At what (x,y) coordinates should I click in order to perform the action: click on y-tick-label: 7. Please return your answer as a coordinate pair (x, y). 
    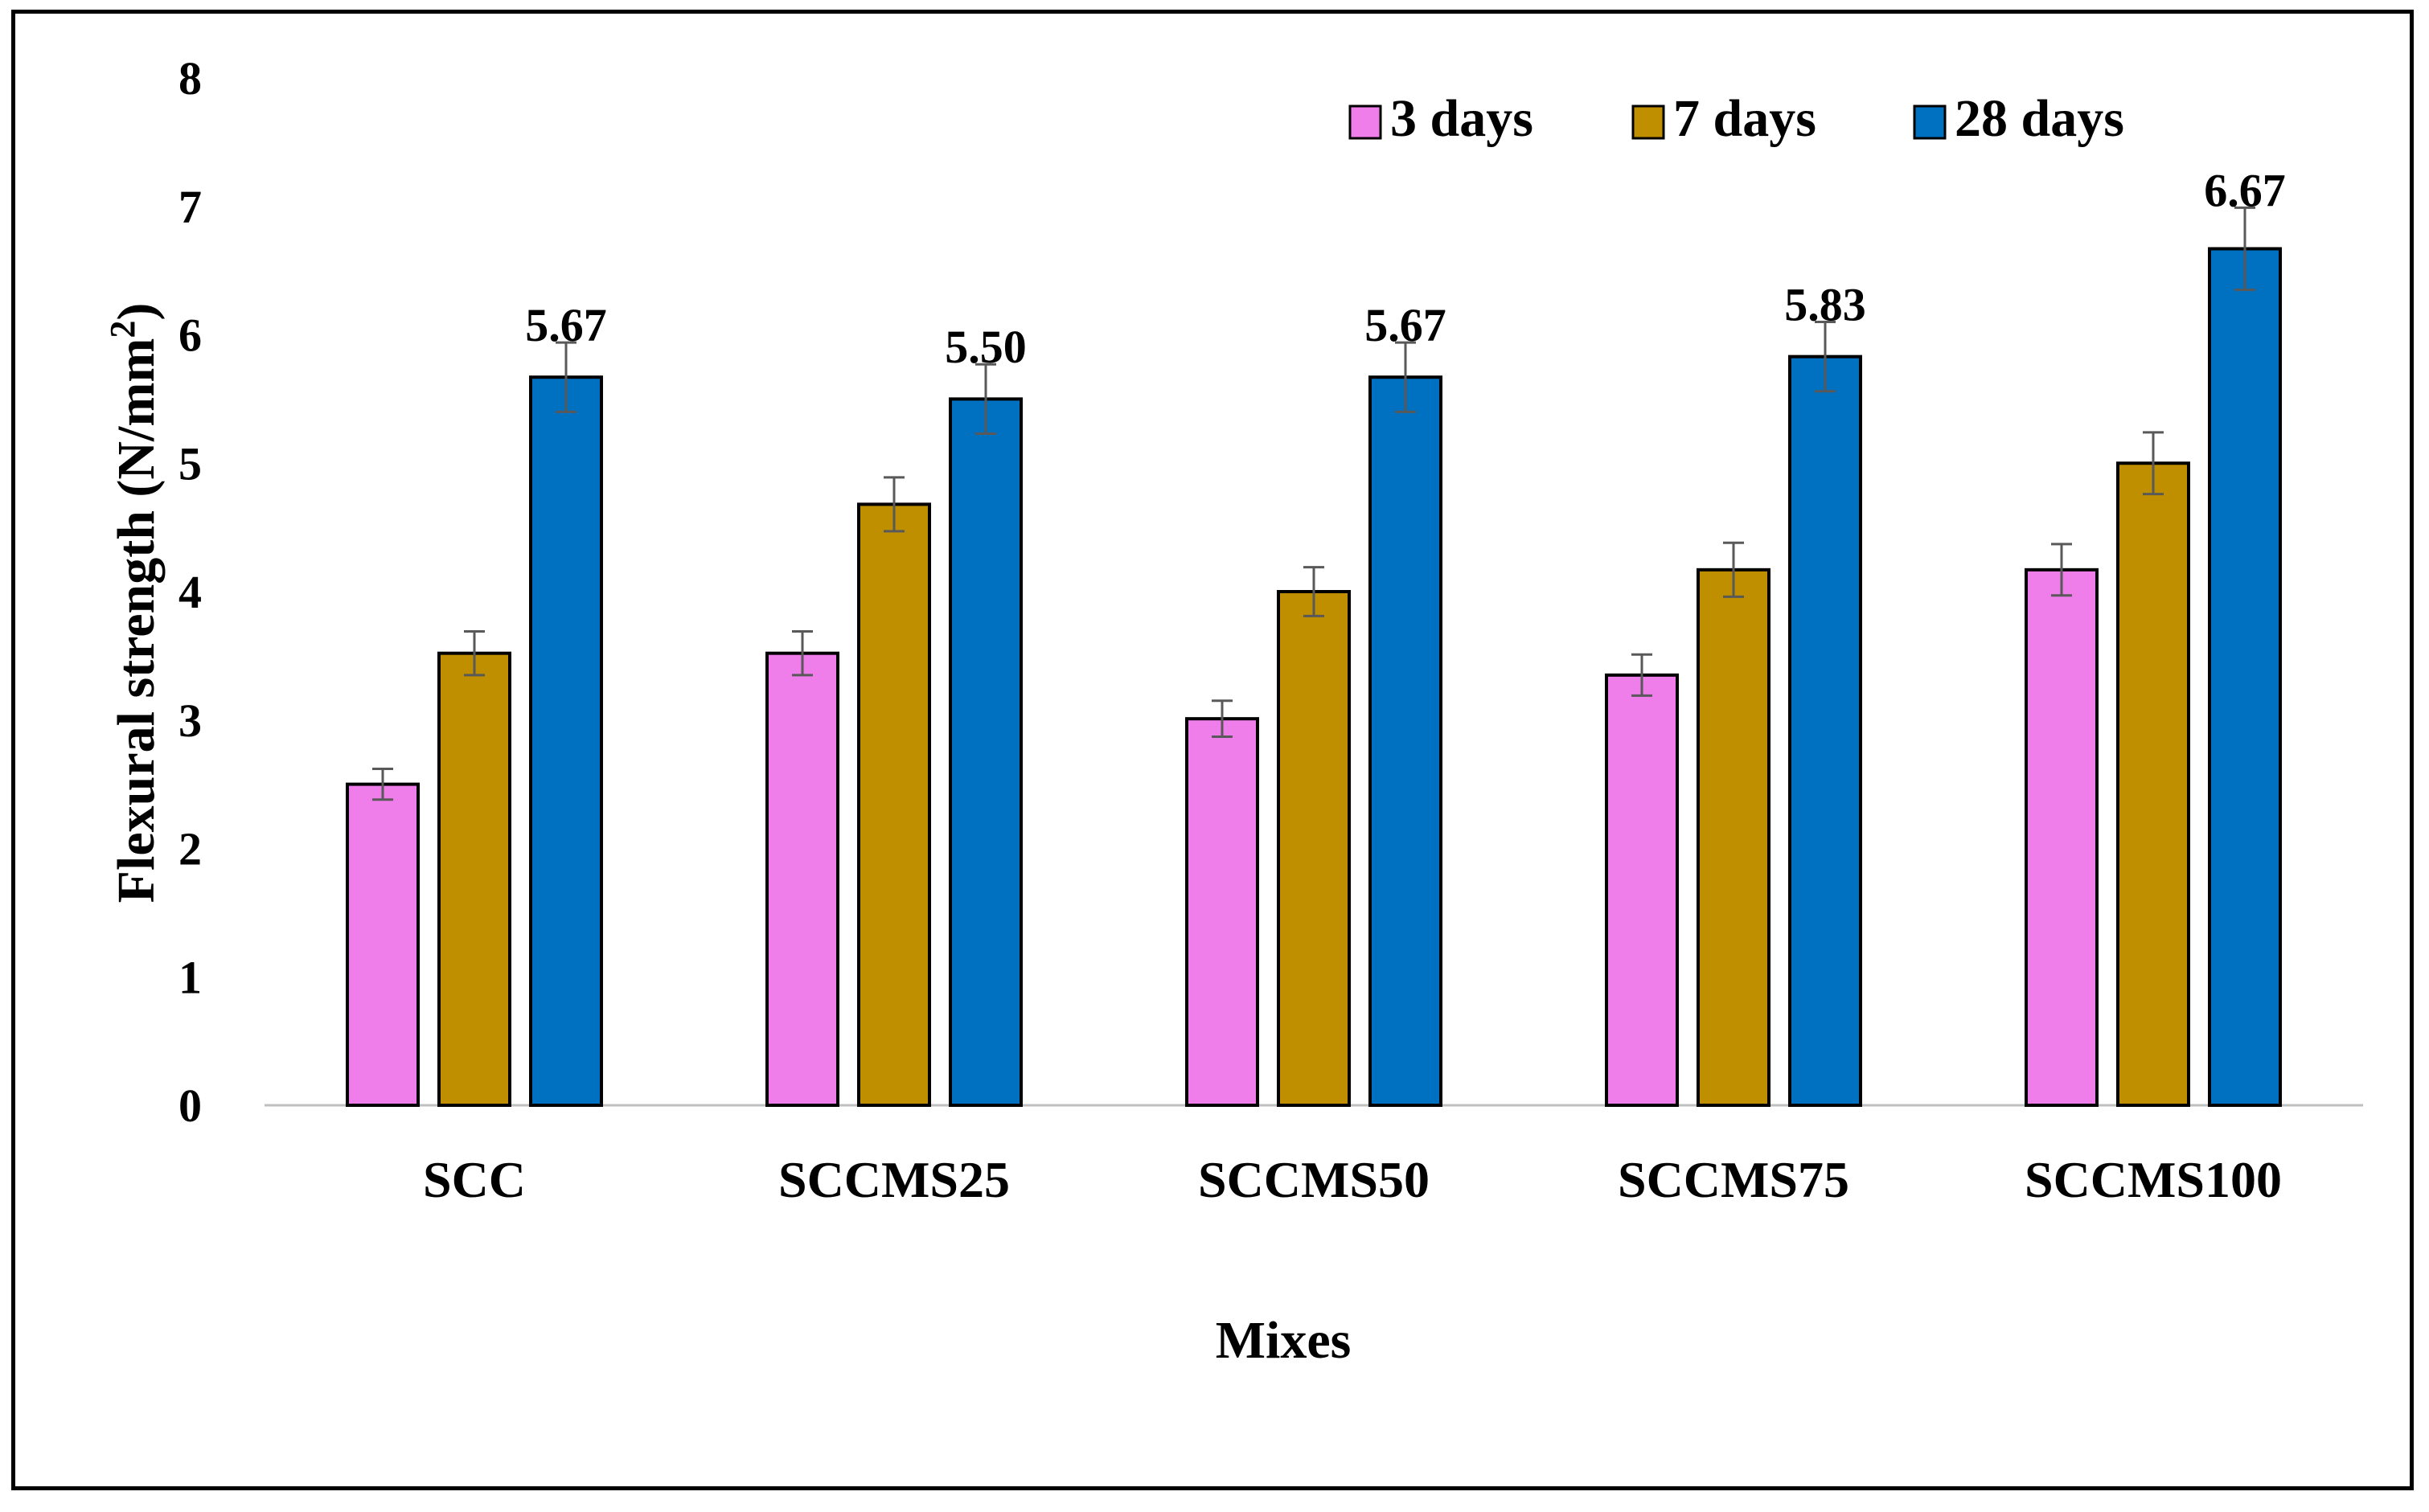
    Looking at the image, I should click on (190, 207).